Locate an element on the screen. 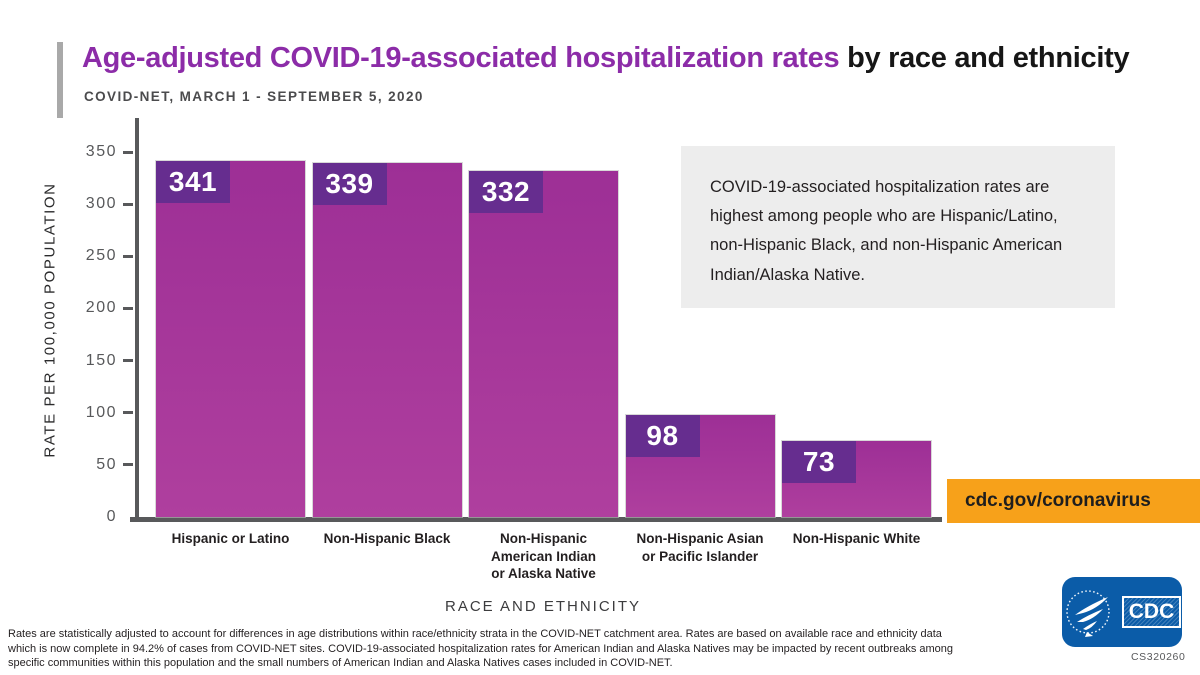  x-category-label-1: Non-Hispanic Black is located at coordinates (387, 538).